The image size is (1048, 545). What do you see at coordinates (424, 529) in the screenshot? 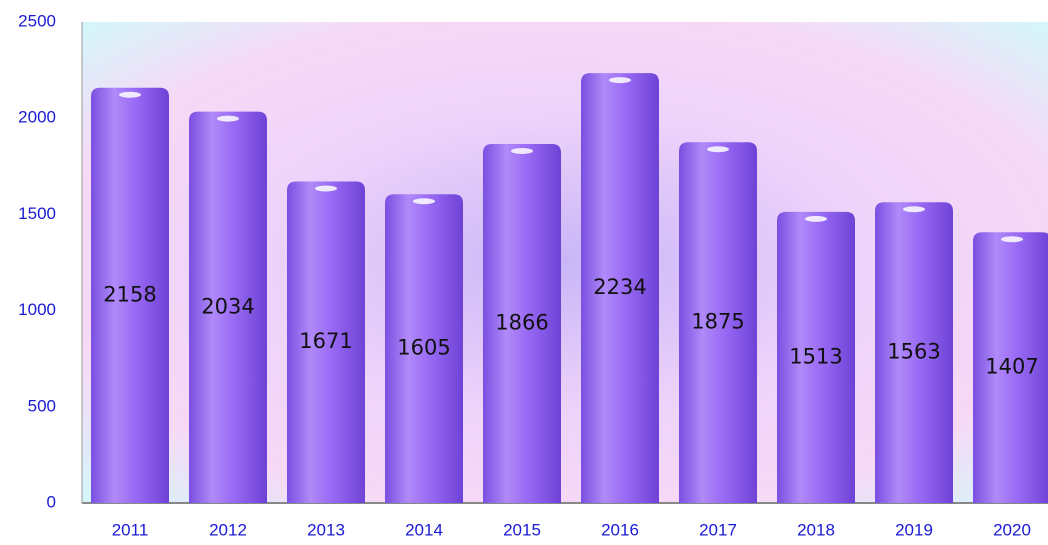
I see `x-tick-label: 2014` at bounding box center [424, 529].